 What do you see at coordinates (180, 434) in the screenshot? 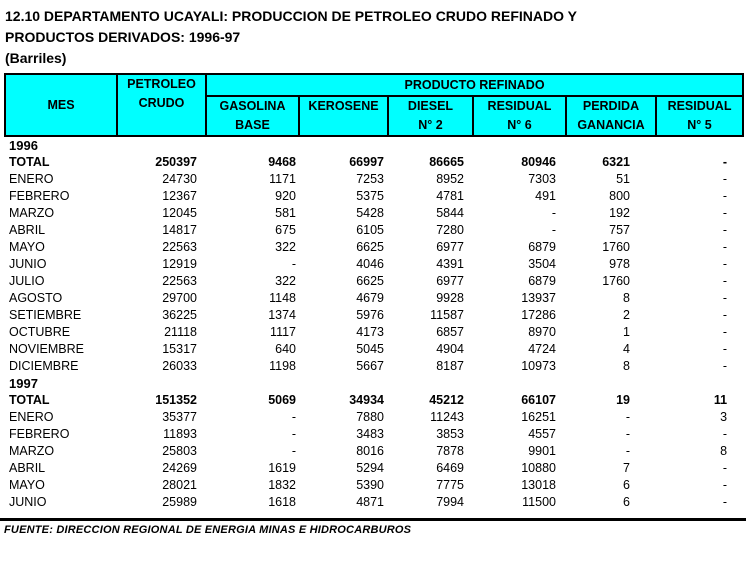
I see `row-value: 11893` at bounding box center [180, 434].